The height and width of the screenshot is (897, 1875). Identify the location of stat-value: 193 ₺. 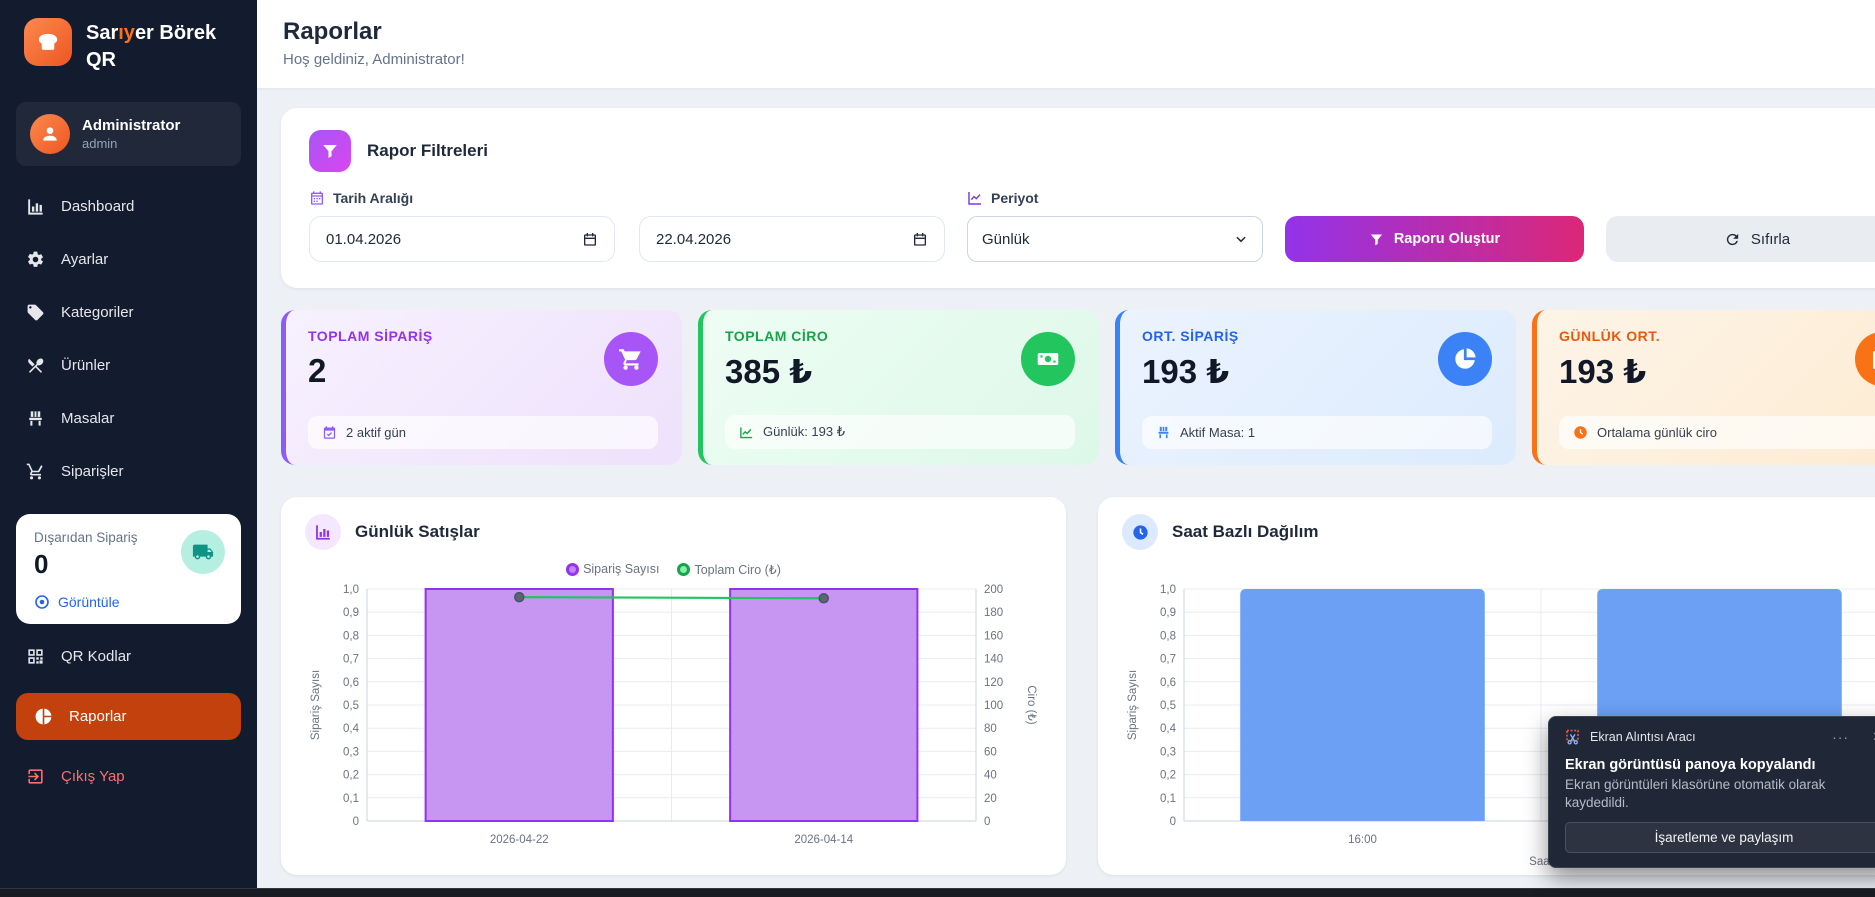
(1186, 371).